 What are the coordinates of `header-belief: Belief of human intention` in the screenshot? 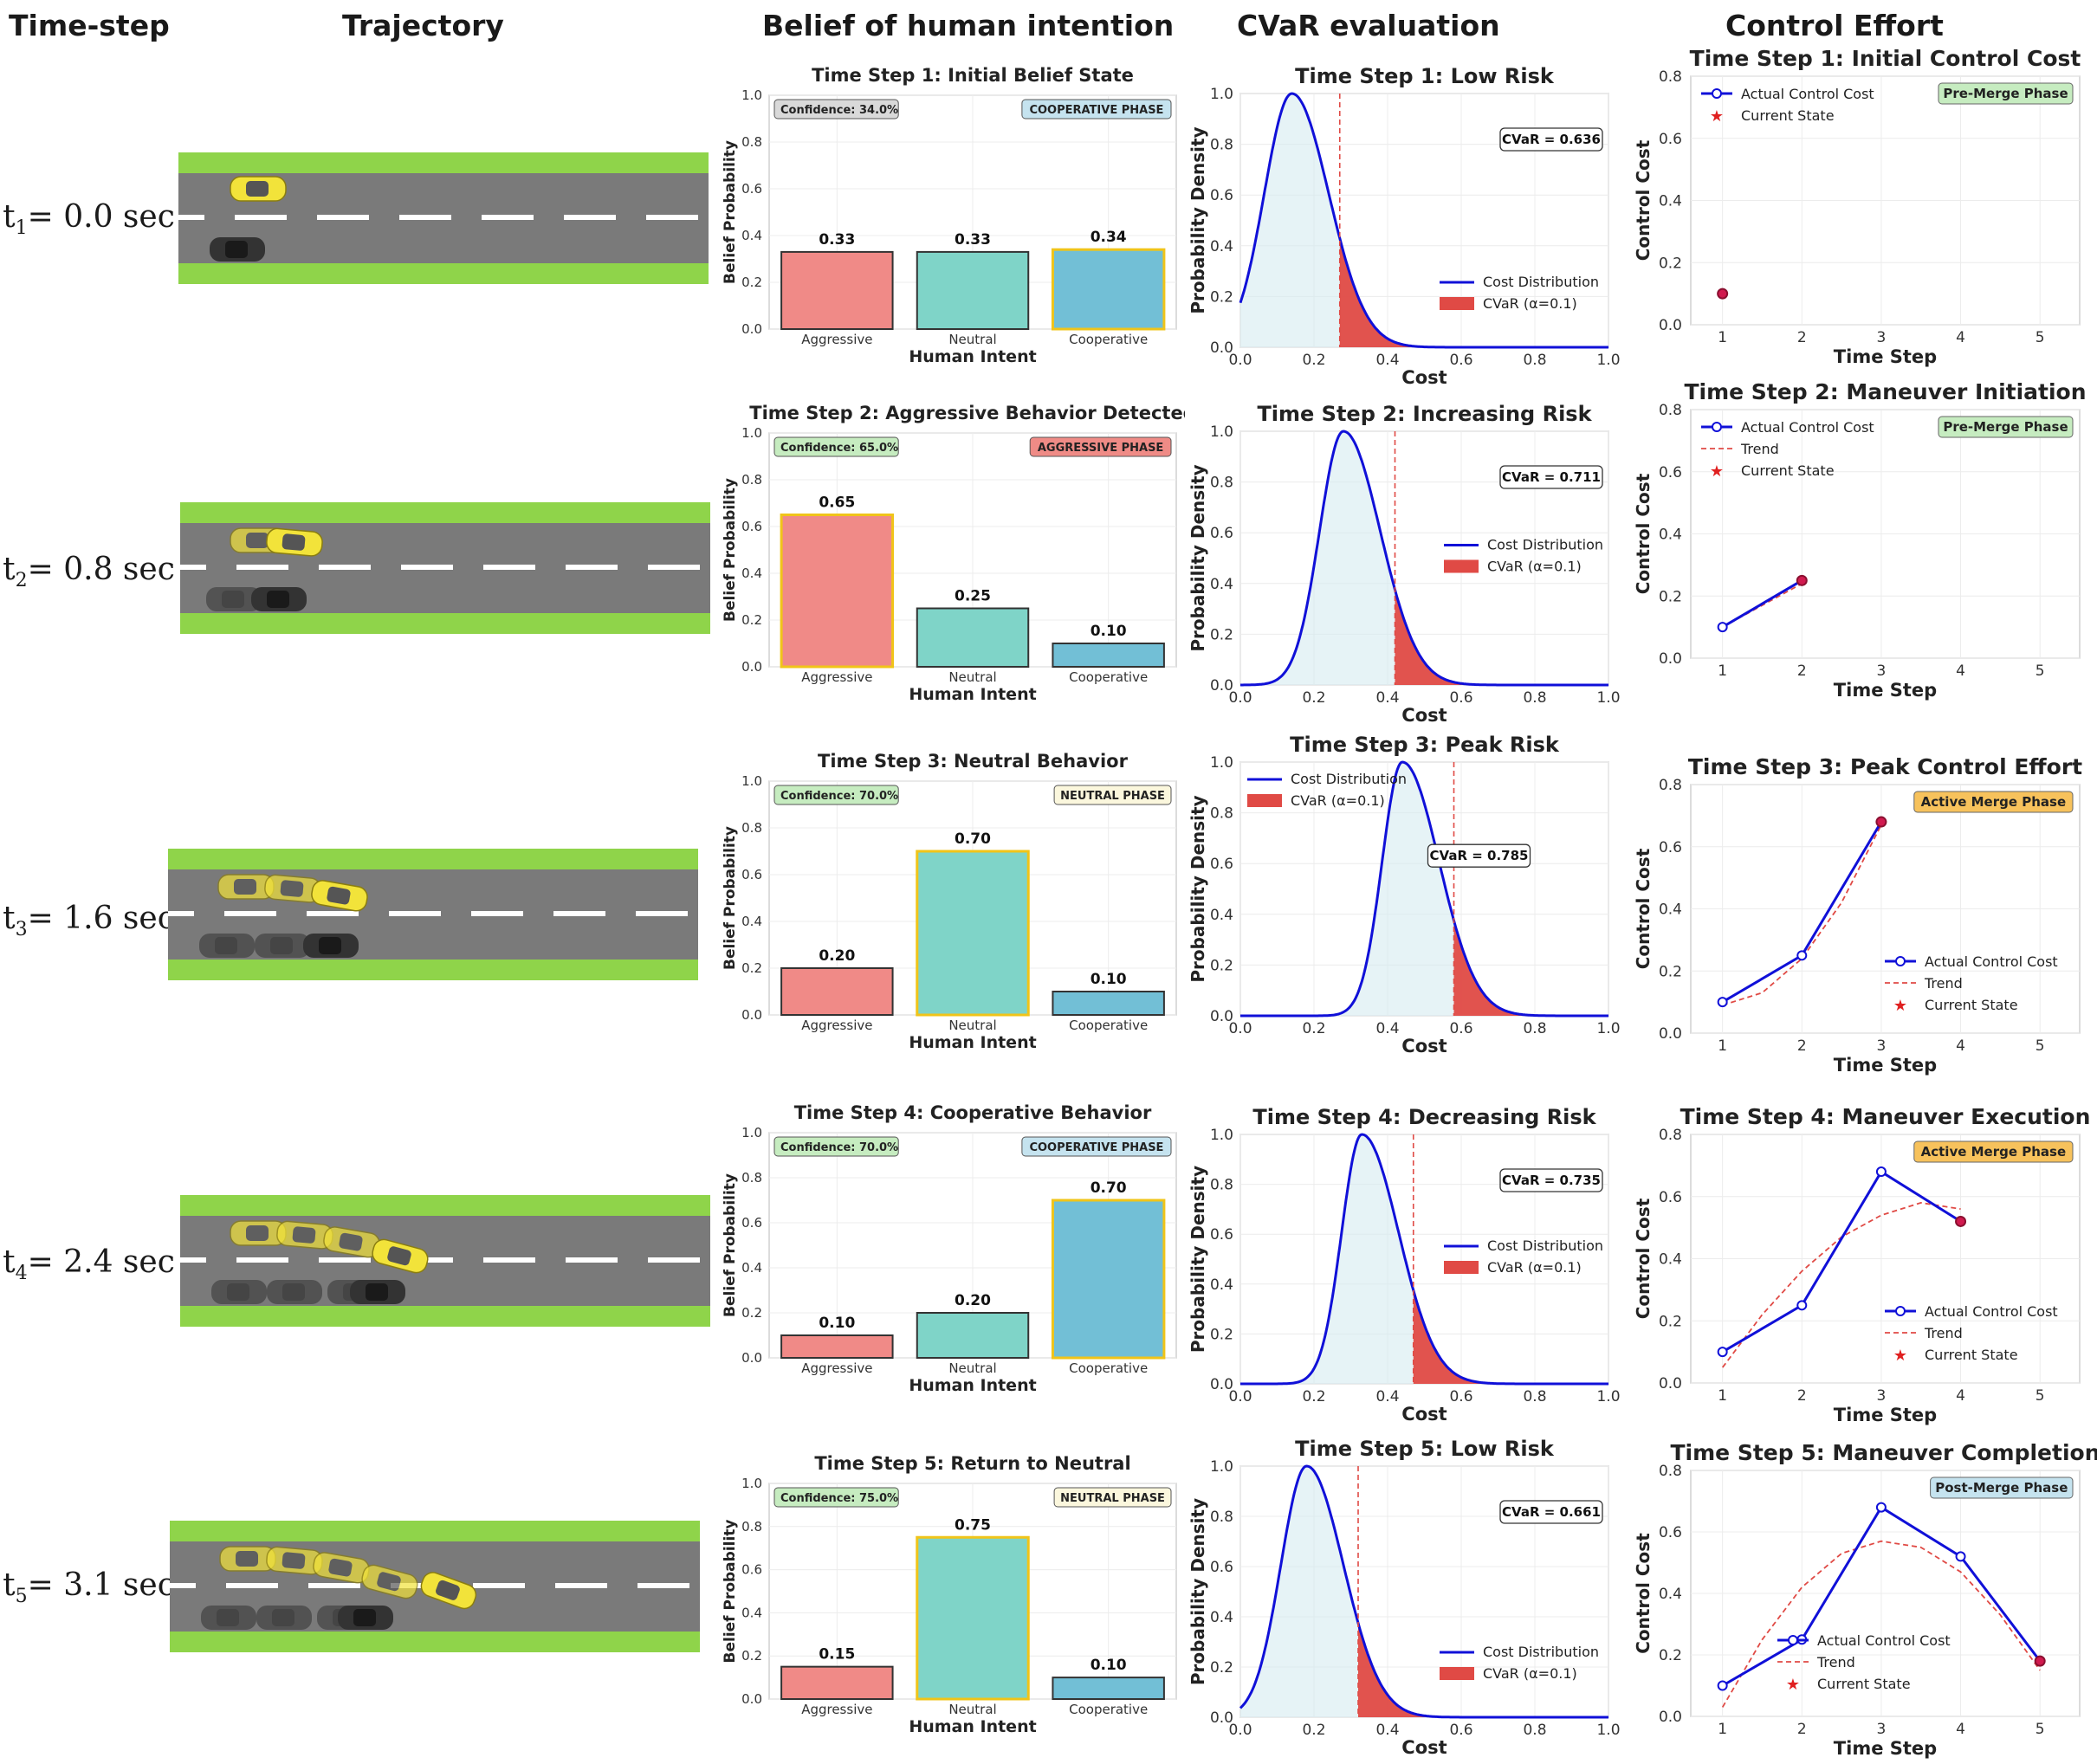 It's located at (969, 25).